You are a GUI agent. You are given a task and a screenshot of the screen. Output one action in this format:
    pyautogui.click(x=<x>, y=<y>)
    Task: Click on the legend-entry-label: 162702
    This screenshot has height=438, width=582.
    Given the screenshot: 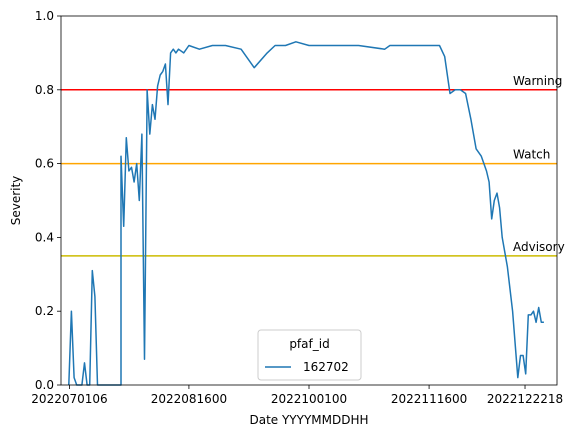 What is the action you would take?
    pyautogui.click(x=326, y=367)
    